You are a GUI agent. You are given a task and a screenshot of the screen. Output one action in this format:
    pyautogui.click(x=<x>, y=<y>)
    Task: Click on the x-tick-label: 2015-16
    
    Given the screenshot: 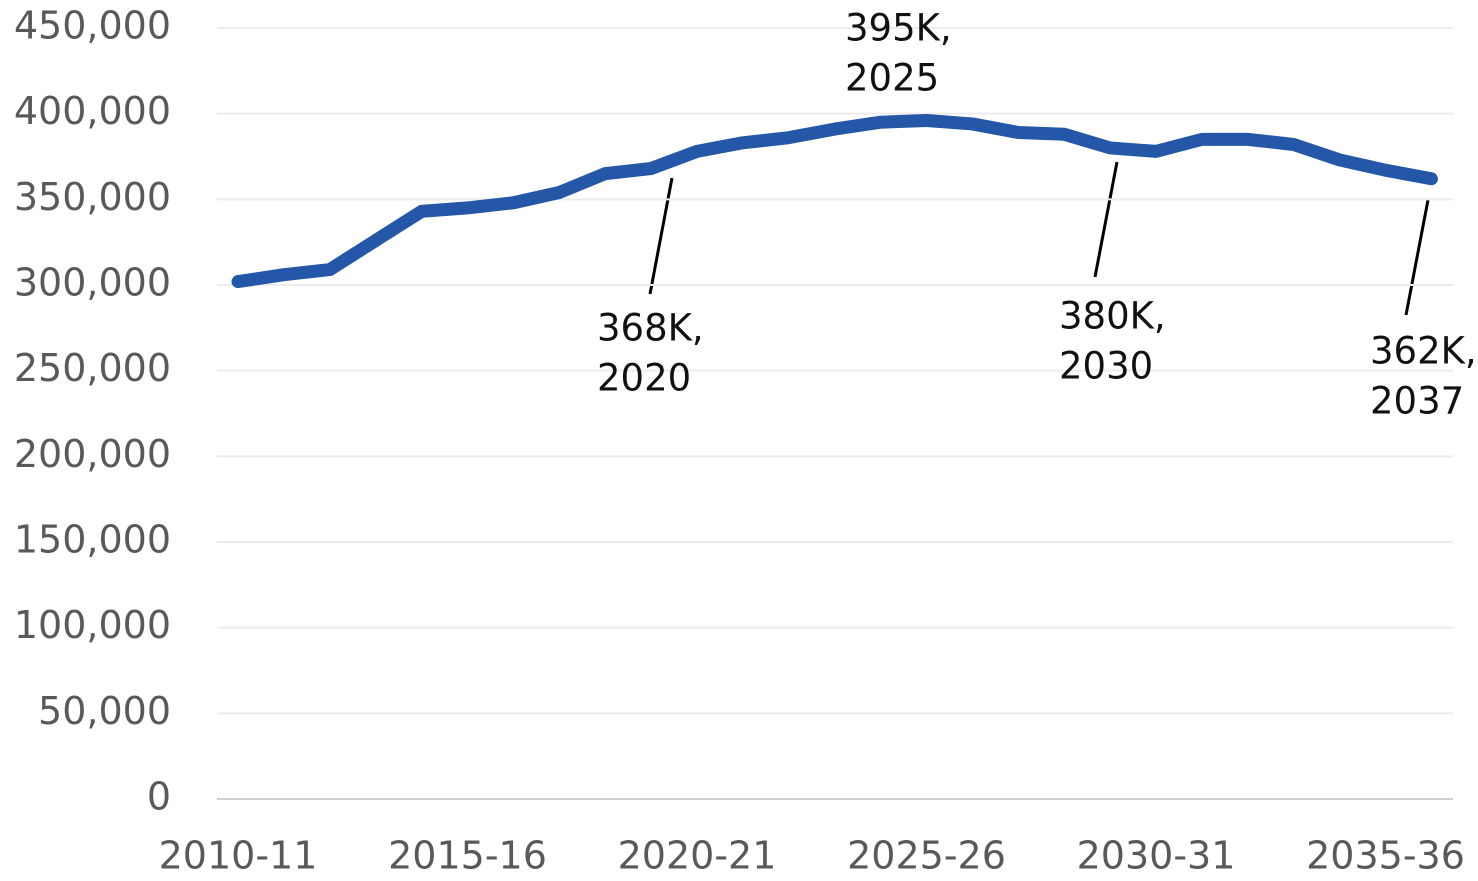 What is the action you would take?
    pyautogui.click(x=467, y=856)
    